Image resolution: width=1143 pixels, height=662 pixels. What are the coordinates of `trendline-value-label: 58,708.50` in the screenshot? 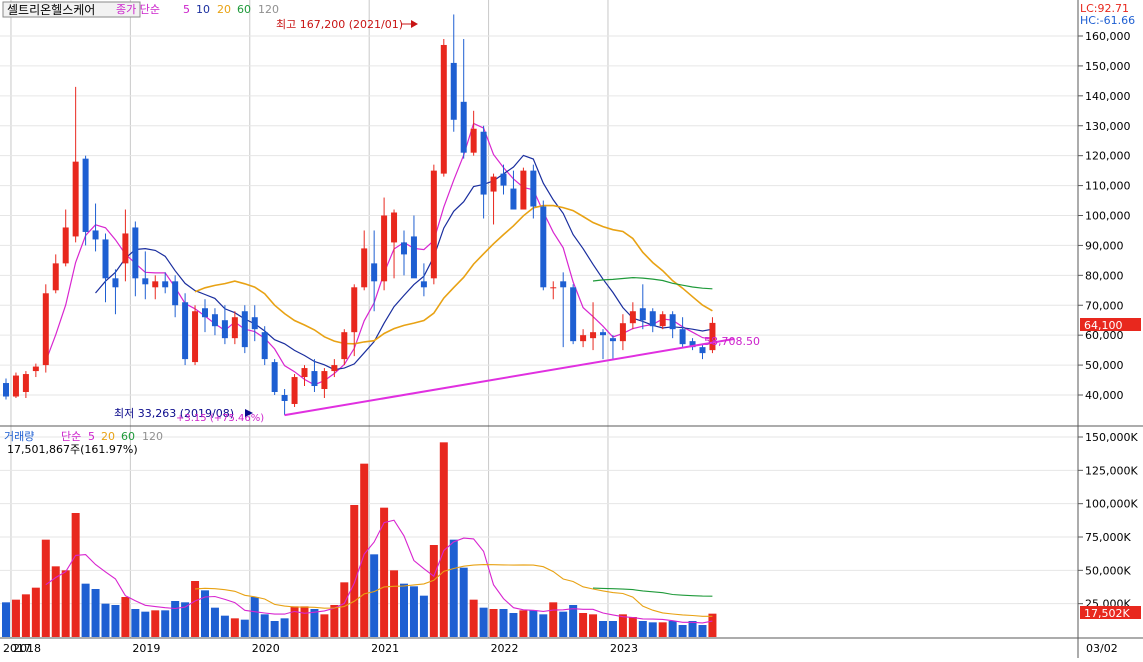 It's located at (732, 341).